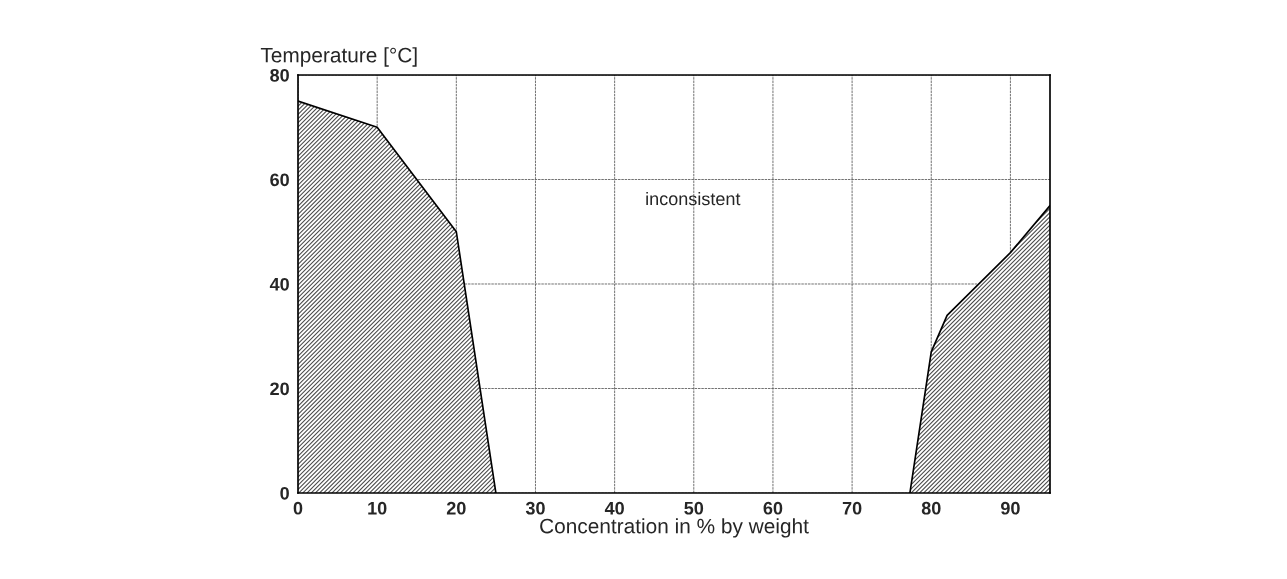  What do you see at coordinates (614, 508) in the screenshot?
I see `x-tick-label: 40` at bounding box center [614, 508].